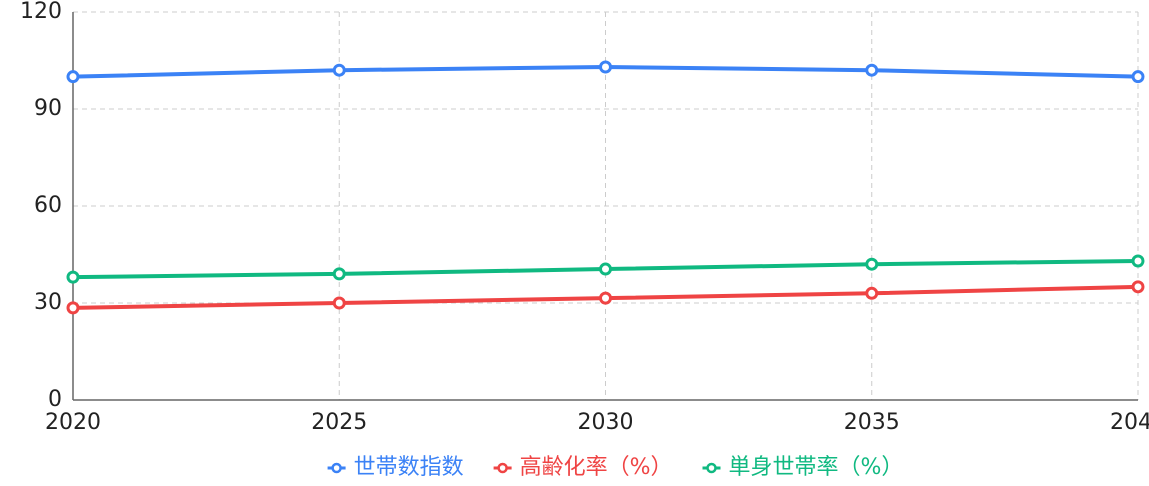 This screenshot has width=1149, height=486. What do you see at coordinates (55, 399) in the screenshot?
I see `y-tick-label: 0` at bounding box center [55, 399].